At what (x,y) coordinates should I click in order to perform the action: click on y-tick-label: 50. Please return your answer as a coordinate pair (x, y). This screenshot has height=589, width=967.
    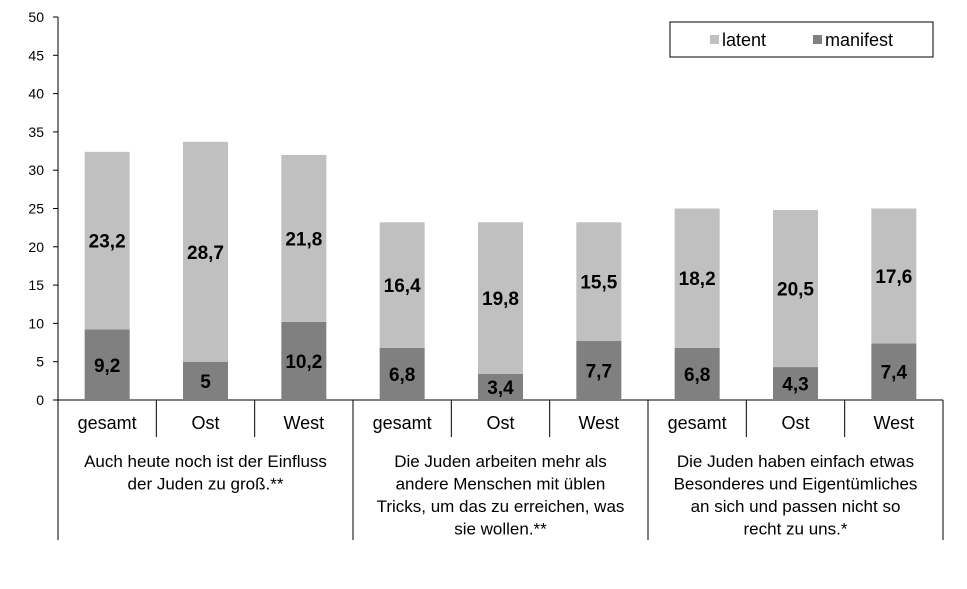
    Looking at the image, I should click on (36, 17).